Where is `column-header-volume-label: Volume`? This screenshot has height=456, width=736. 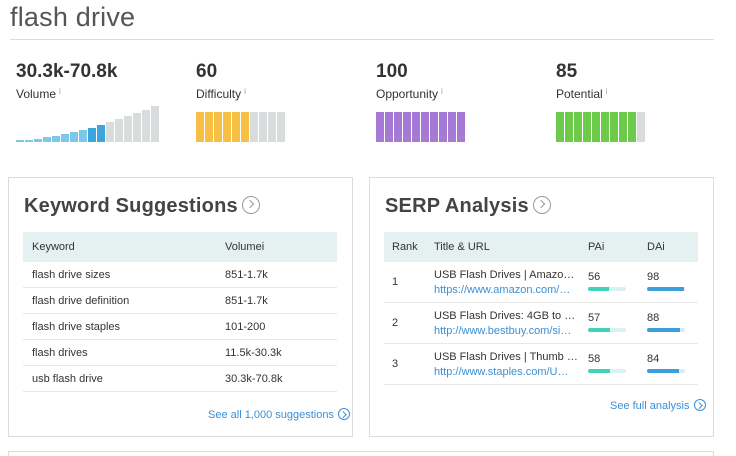 column-header-volume-label: Volume is located at coordinates (243, 247).